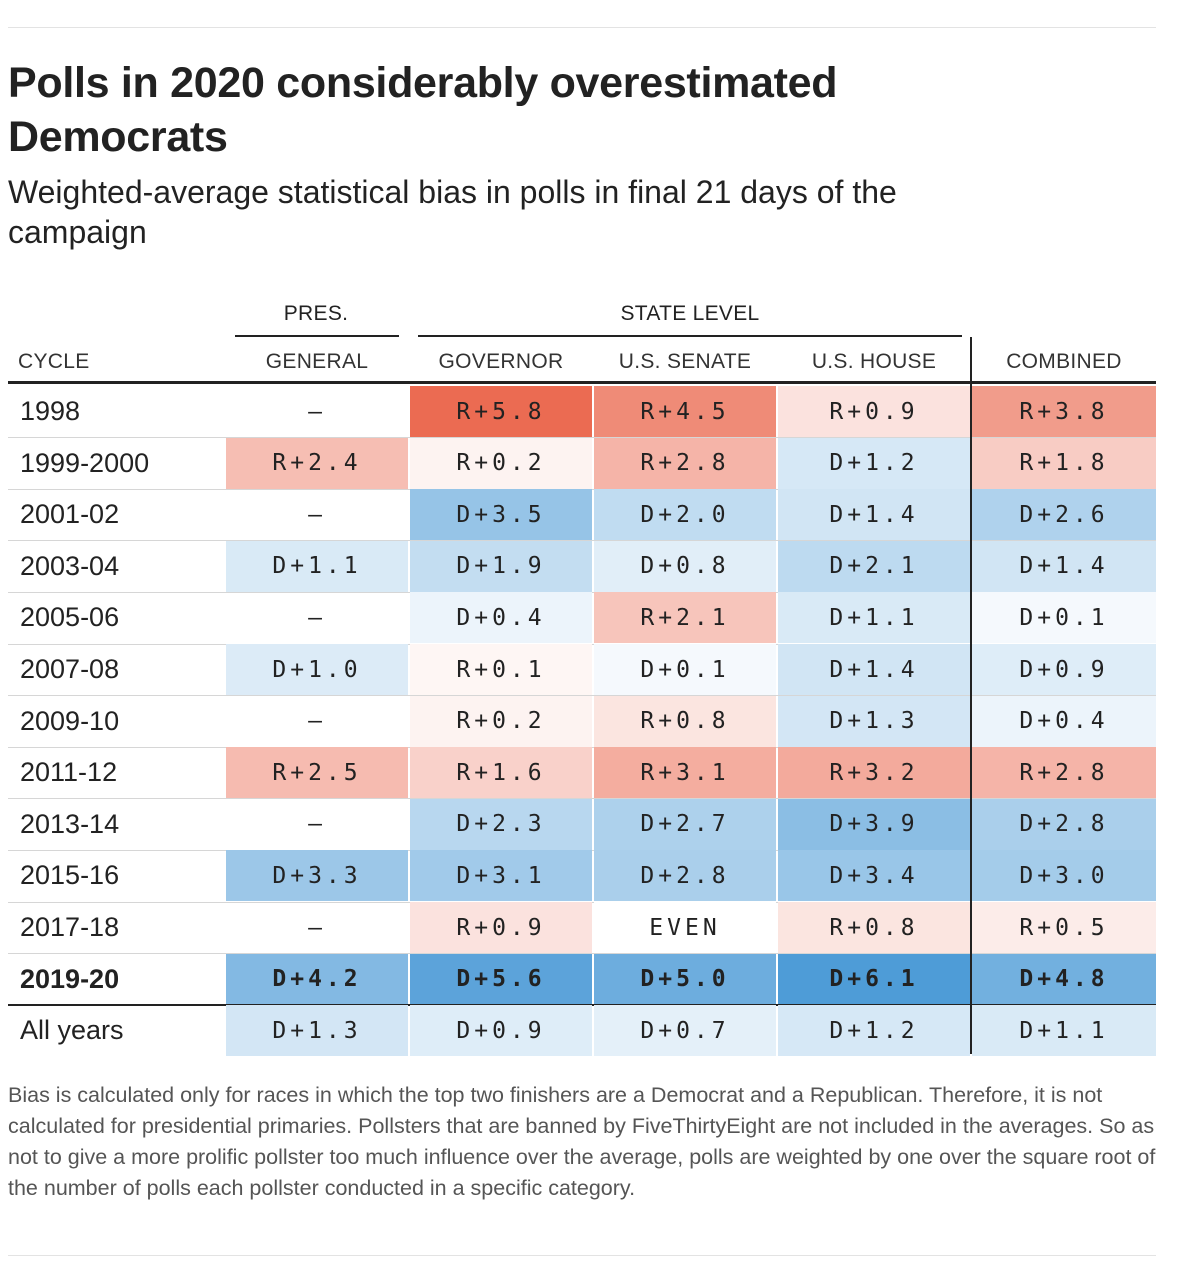 Image resolution: width=1190 pixels, height=1288 pixels. I want to click on cell-senate: D+0.1, so click(685, 669).